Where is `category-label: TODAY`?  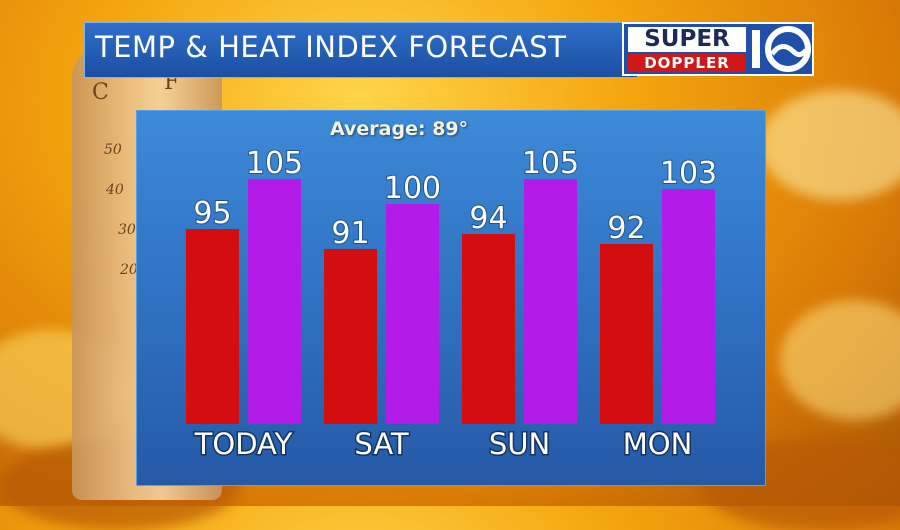 category-label: TODAY is located at coordinates (243, 444).